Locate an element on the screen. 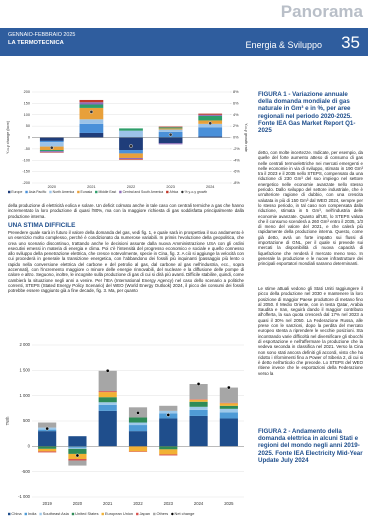  x-tick-label: 2024 is located at coordinates (210, 187).